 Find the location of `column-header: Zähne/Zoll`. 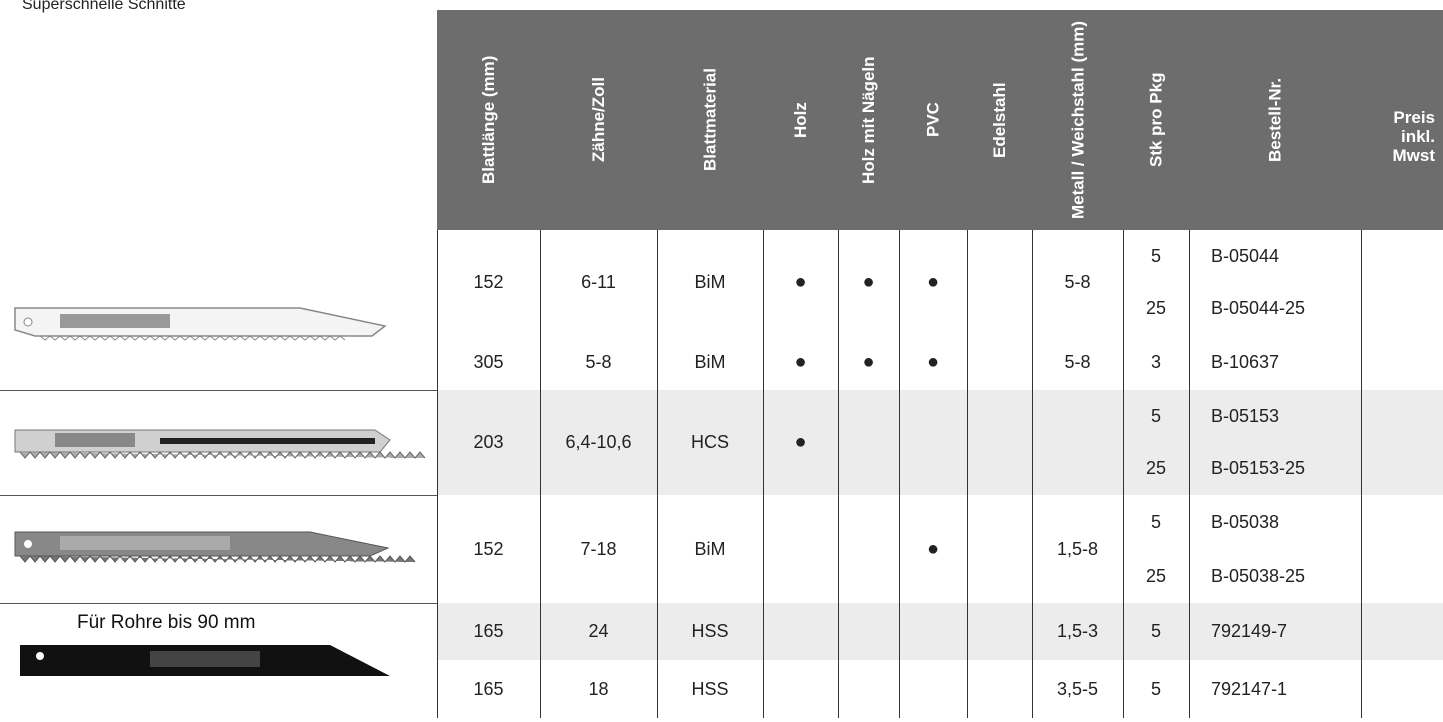

column-header: Zähne/Zoll is located at coordinates (598, 120).